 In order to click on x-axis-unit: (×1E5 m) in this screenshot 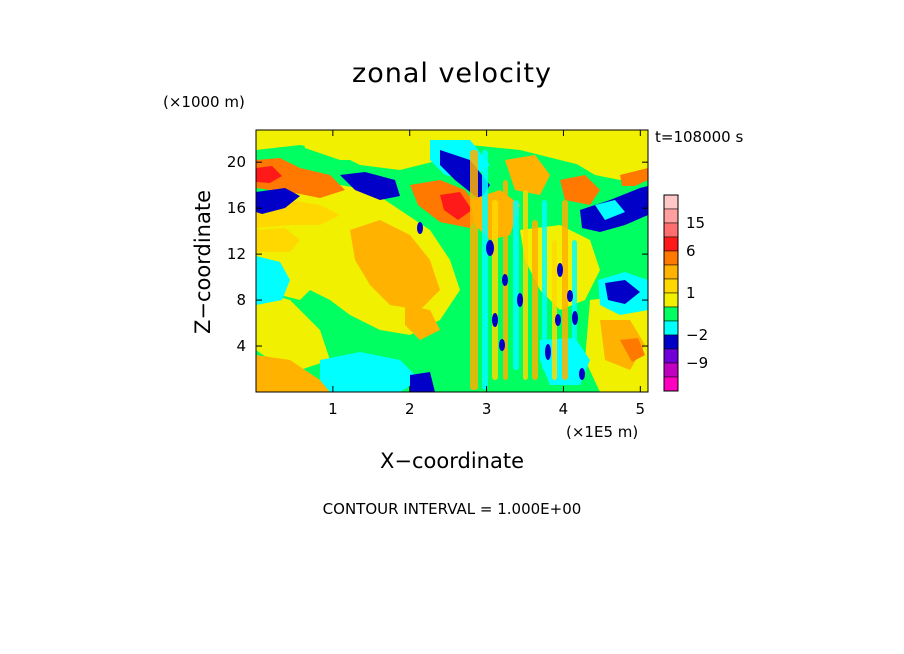, I will do `click(602, 432)`.